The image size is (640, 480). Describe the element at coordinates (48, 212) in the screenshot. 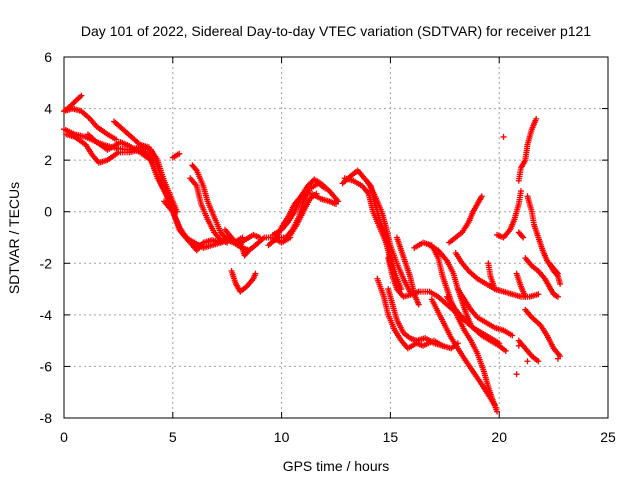

I see `y-tick-label: 0` at that location.